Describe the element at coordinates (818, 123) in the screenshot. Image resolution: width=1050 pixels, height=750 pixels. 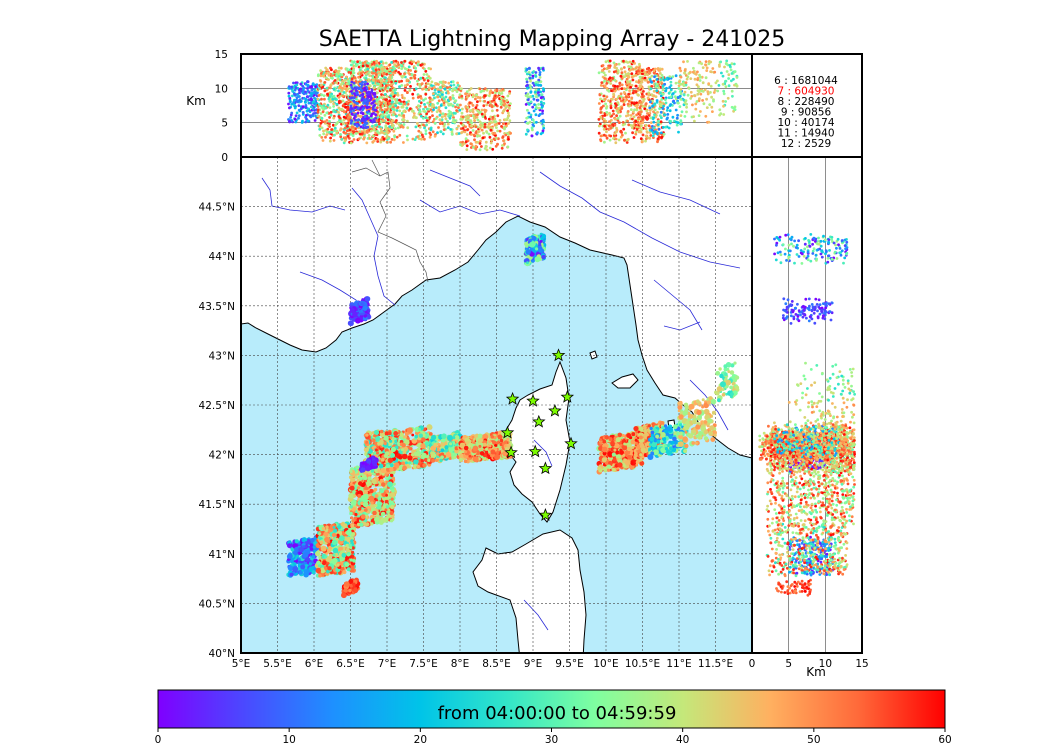
I see `station-count-value: 40174` at that location.